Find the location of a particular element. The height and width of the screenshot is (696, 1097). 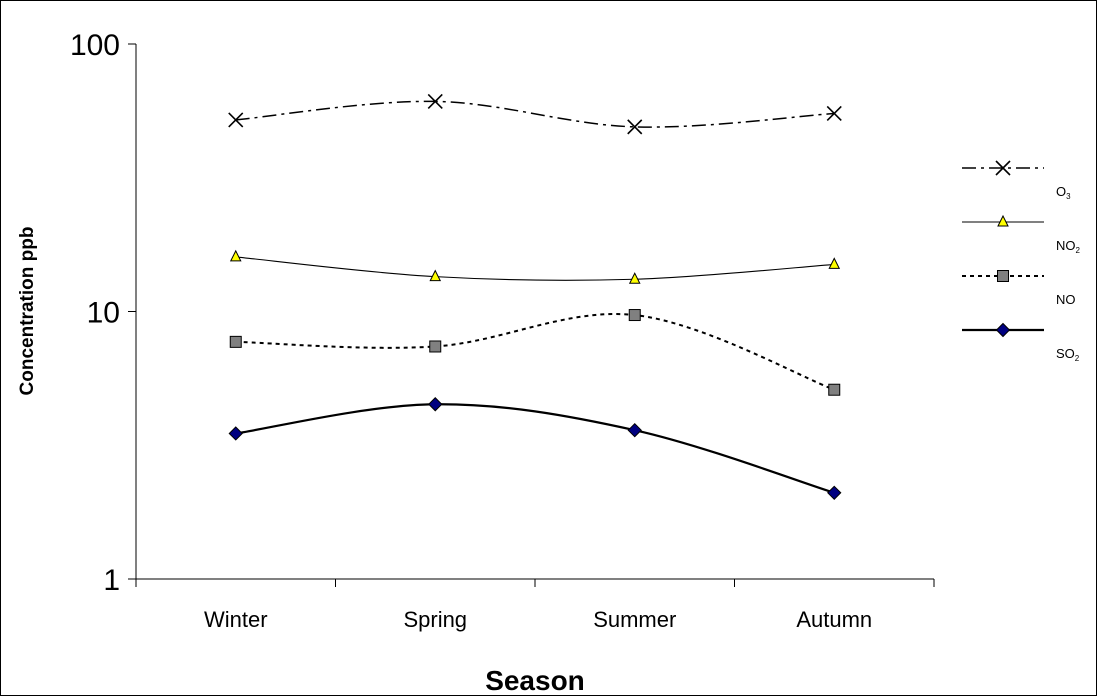

y-tick-label: 10 is located at coordinates (103, 313).